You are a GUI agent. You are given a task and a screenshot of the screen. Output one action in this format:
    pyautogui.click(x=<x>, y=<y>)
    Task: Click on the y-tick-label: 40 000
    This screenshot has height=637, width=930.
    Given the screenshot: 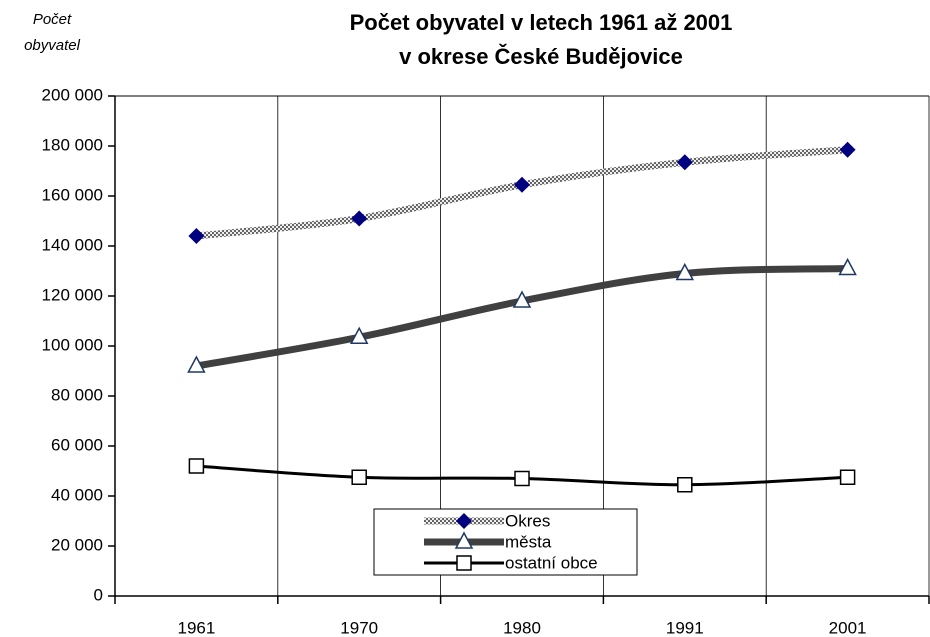 What is the action you would take?
    pyautogui.click(x=77, y=494)
    